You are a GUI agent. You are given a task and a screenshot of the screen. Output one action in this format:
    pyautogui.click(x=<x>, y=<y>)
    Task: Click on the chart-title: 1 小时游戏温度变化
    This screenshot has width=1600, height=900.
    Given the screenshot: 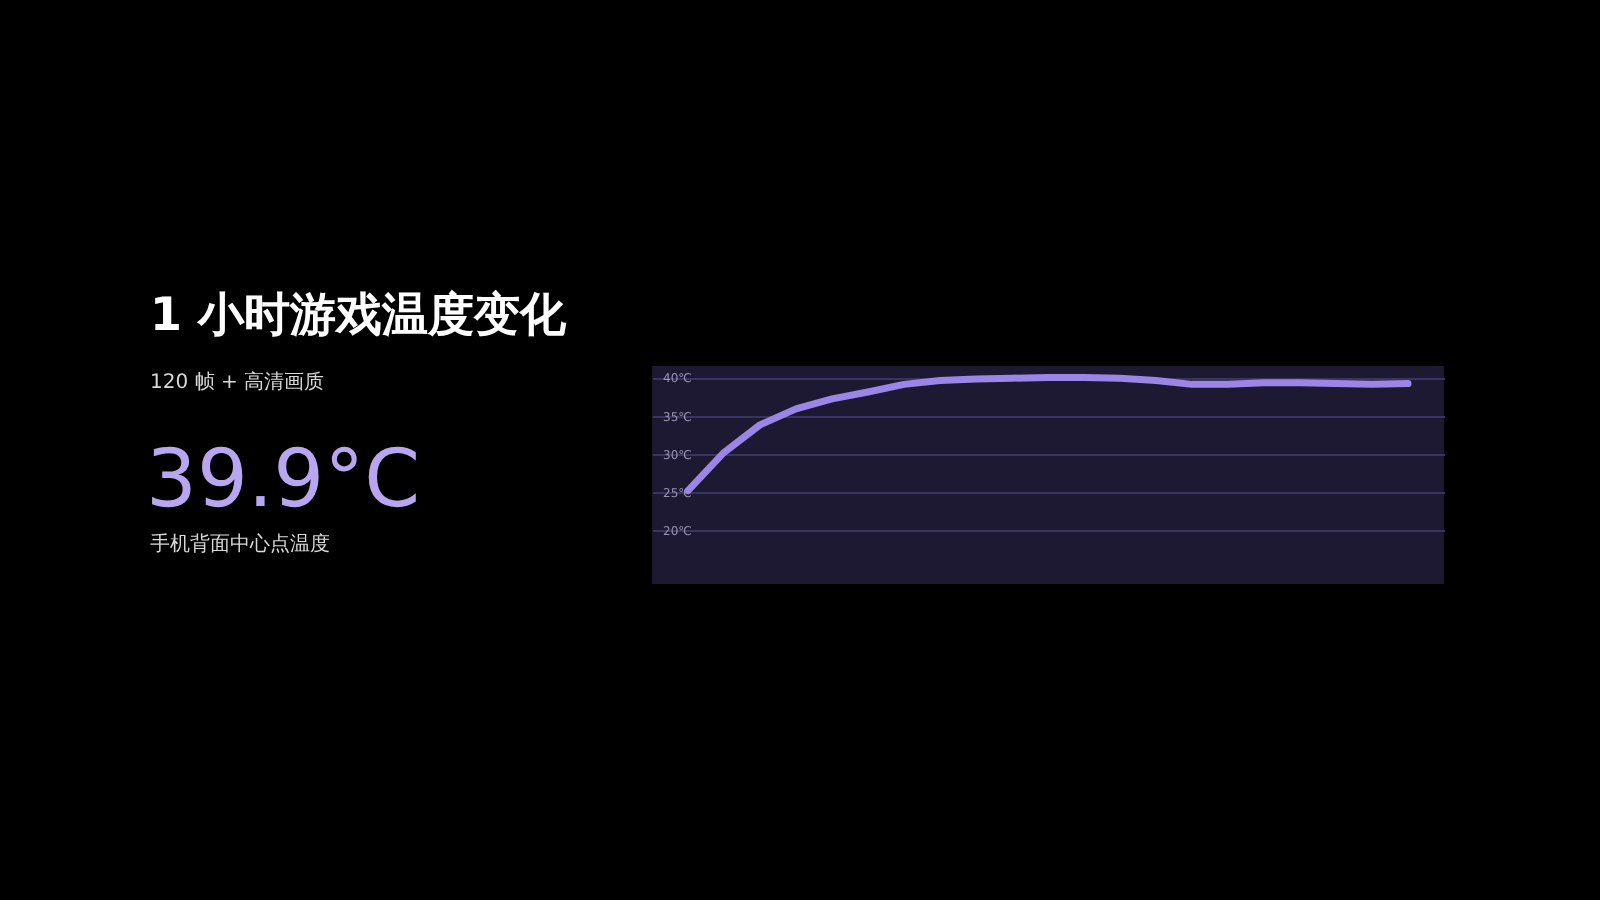 What is the action you would take?
    pyautogui.click(x=359, y=315)
    